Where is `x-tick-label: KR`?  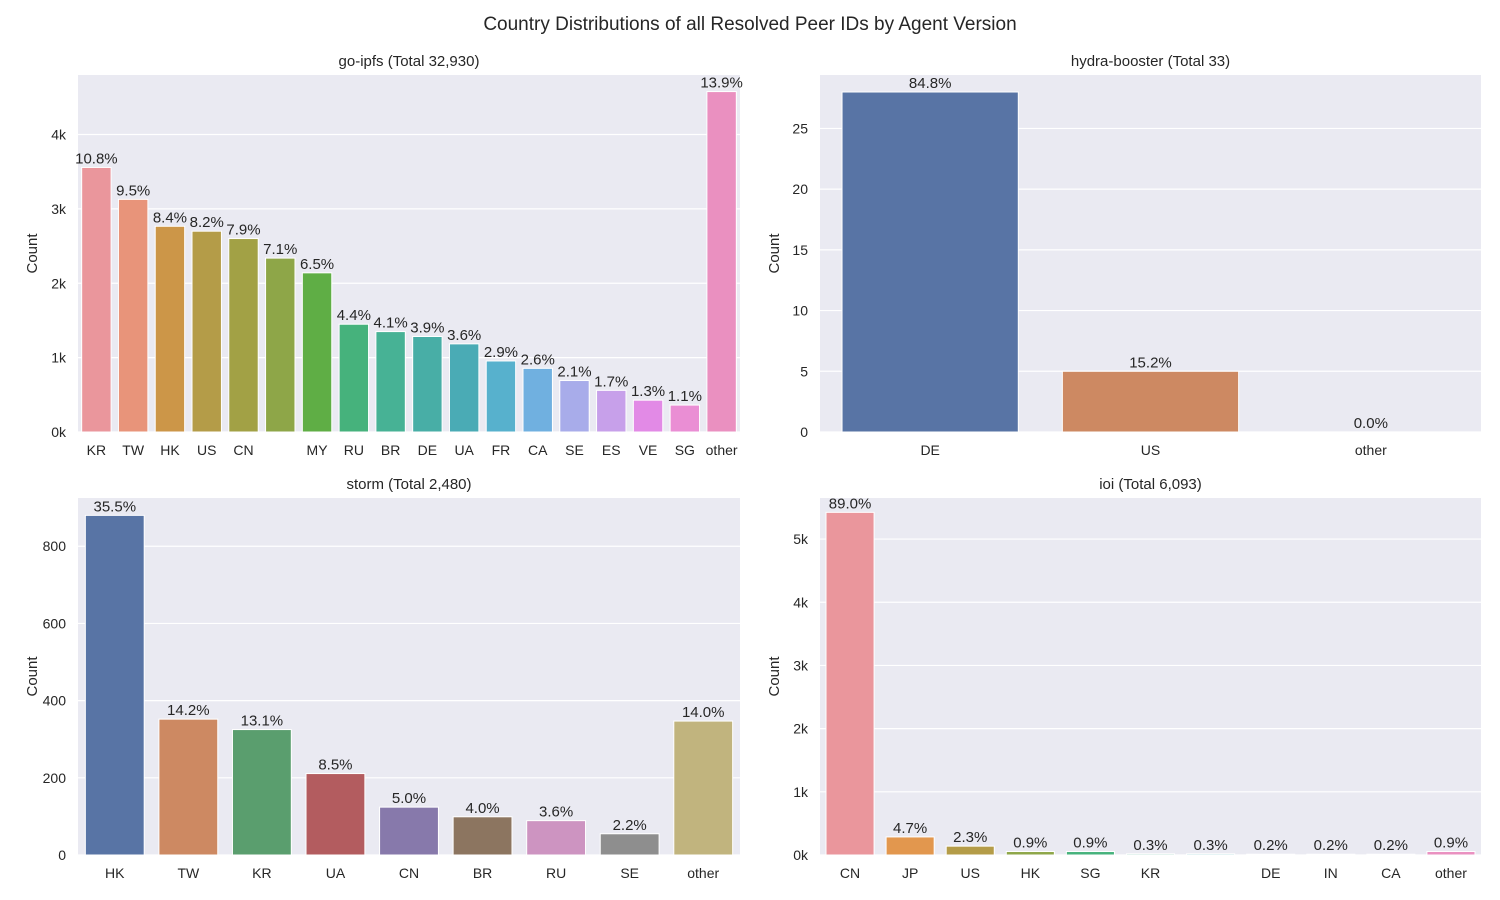 x-tick-label: KR is located at coordinates (261, 873).